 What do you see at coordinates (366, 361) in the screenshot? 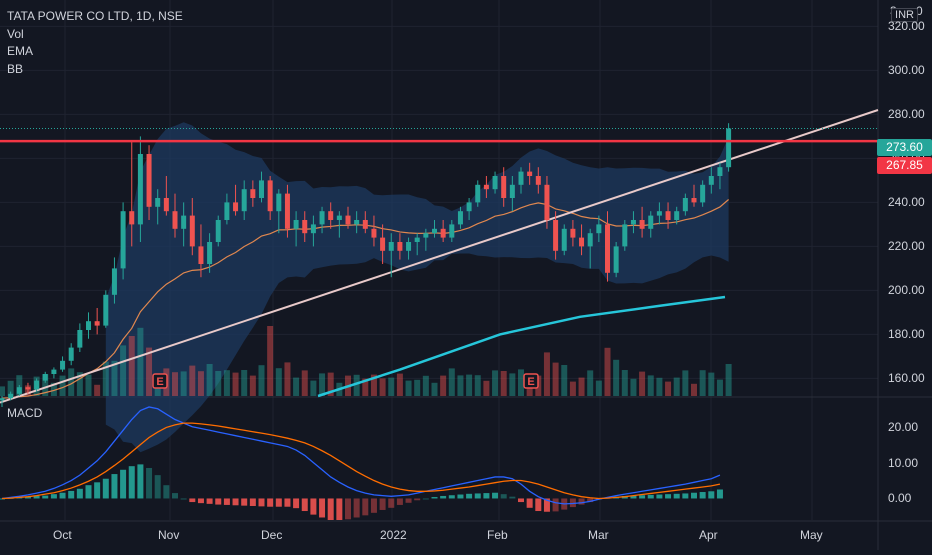
I see `volume-bars` at bounding box center [366, 361].